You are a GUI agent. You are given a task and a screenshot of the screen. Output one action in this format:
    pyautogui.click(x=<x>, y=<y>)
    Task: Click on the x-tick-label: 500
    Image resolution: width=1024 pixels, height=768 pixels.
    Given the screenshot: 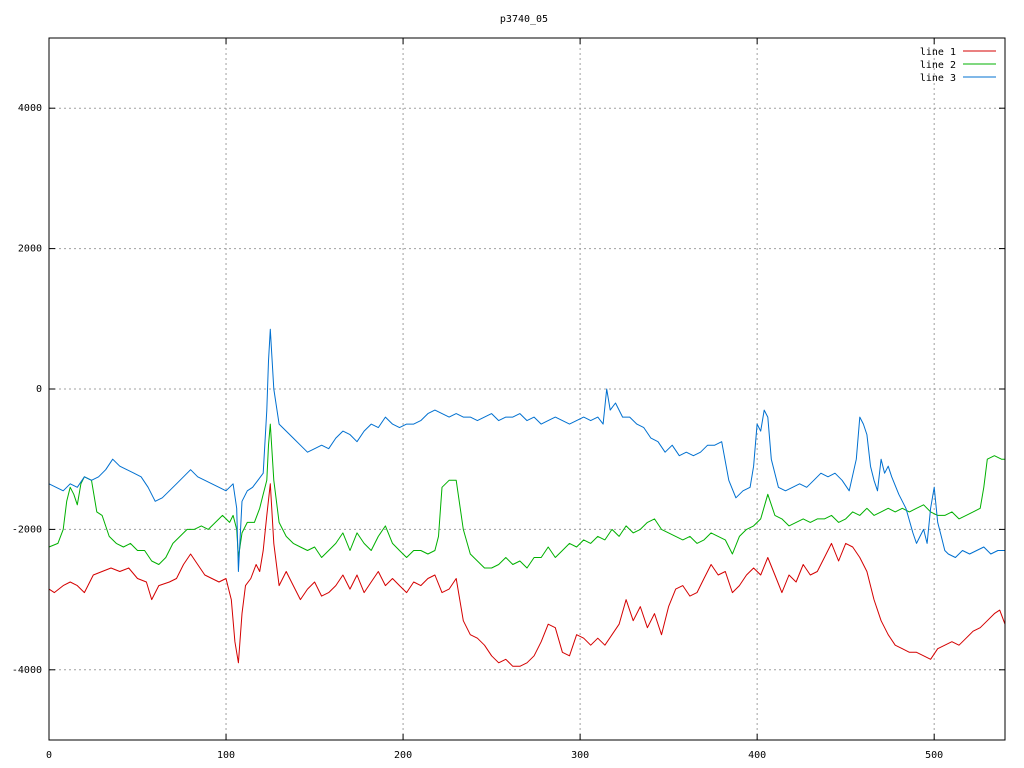 What is the action you would take?
    pyautogui.click(x=934, y=755)
    